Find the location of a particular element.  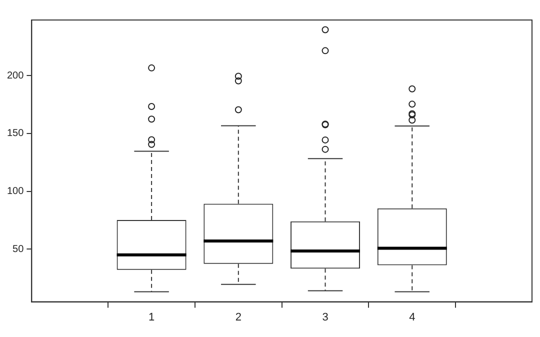

y-tick-label: 50 is located at coordinates (18, 249).